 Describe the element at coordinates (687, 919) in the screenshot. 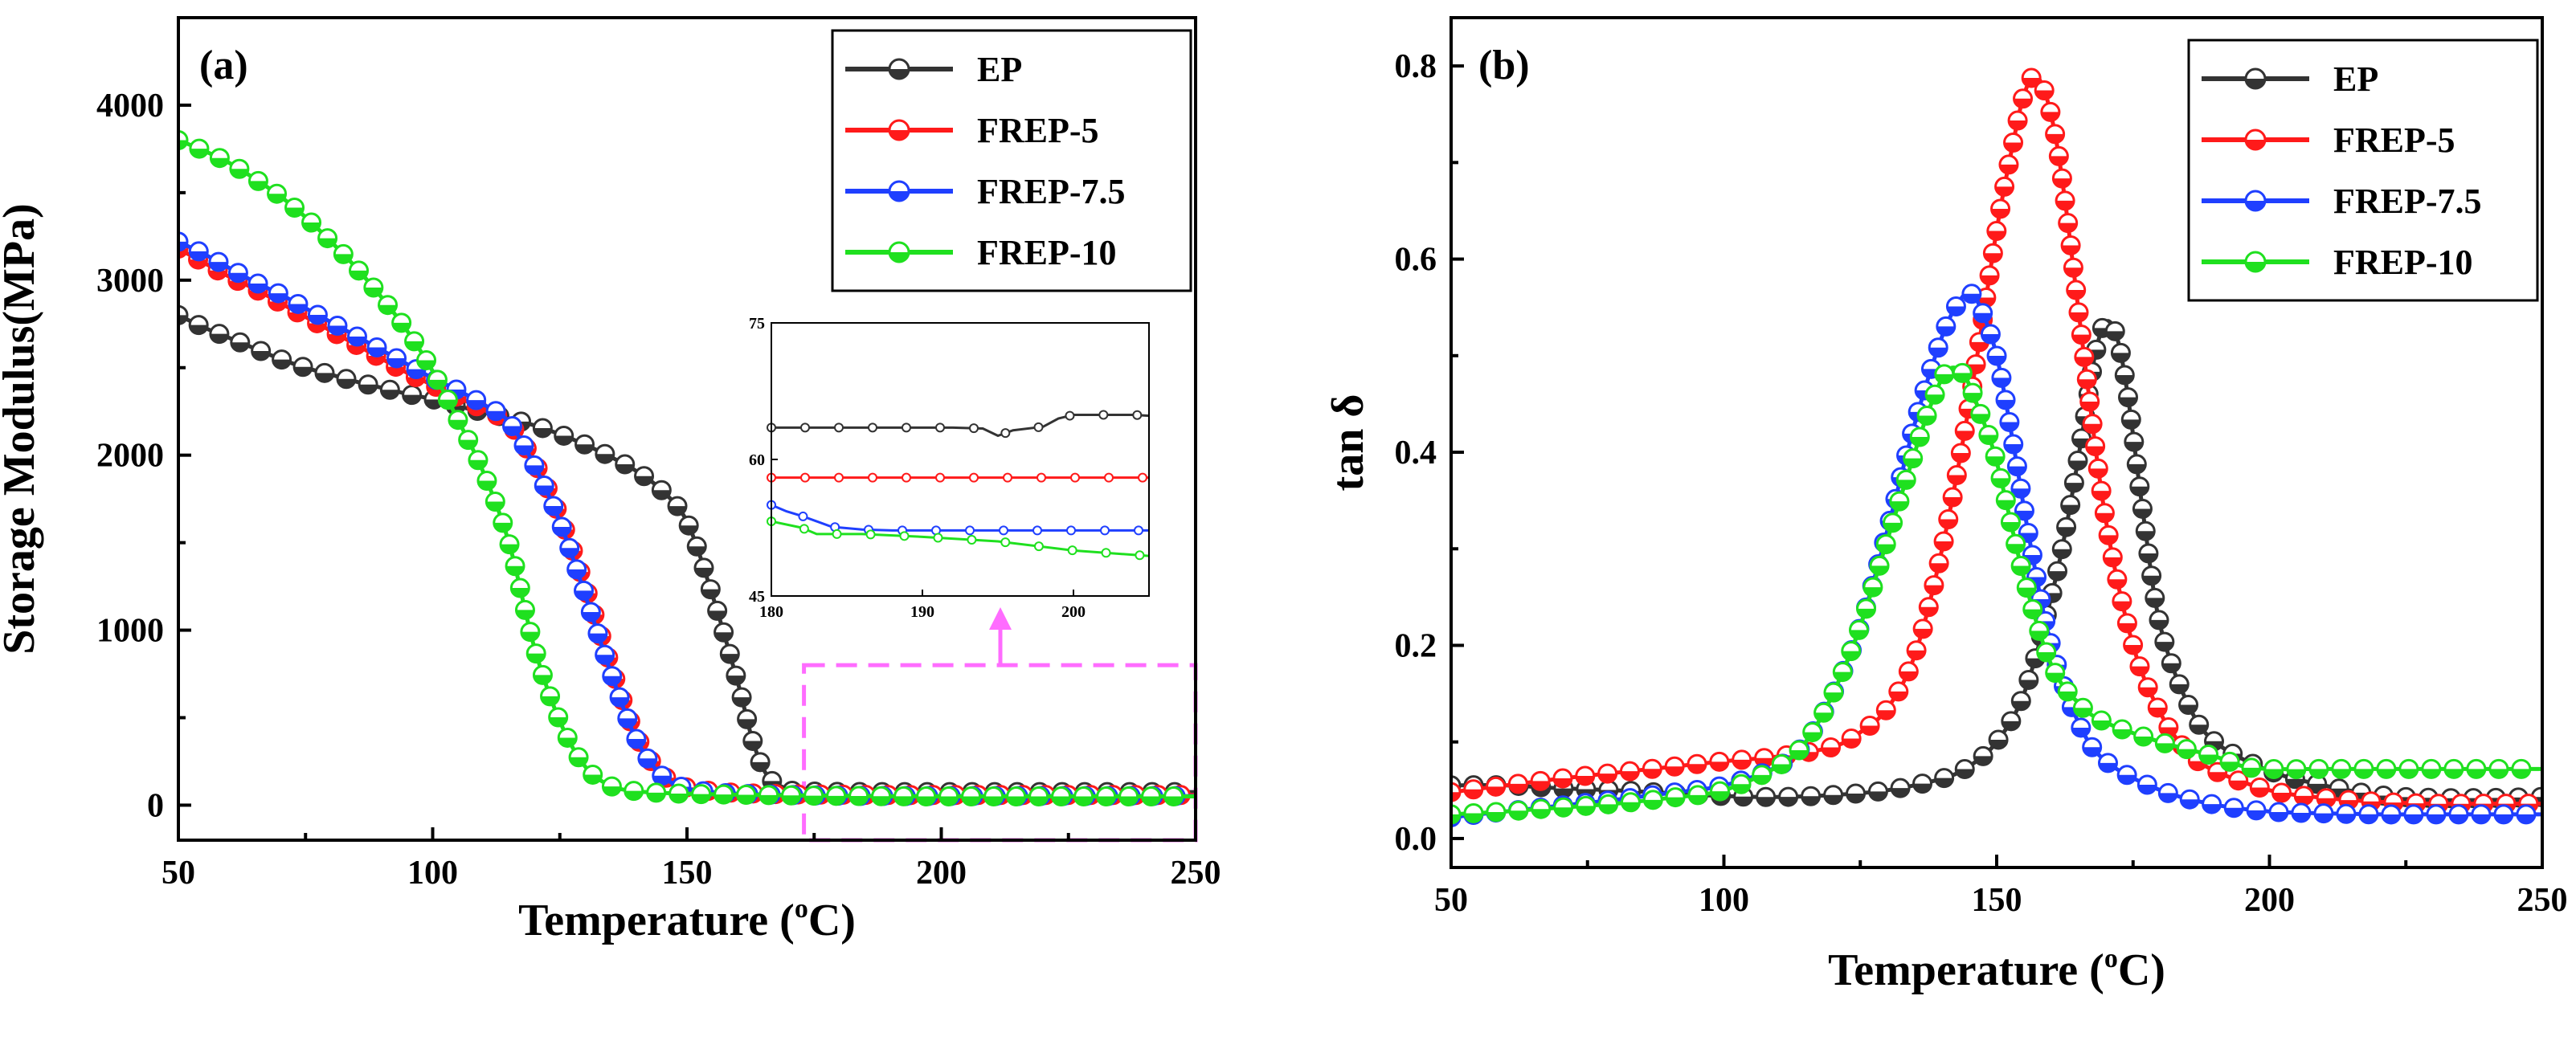

I see `x-axis-title: Temperature (oC)` at that location.